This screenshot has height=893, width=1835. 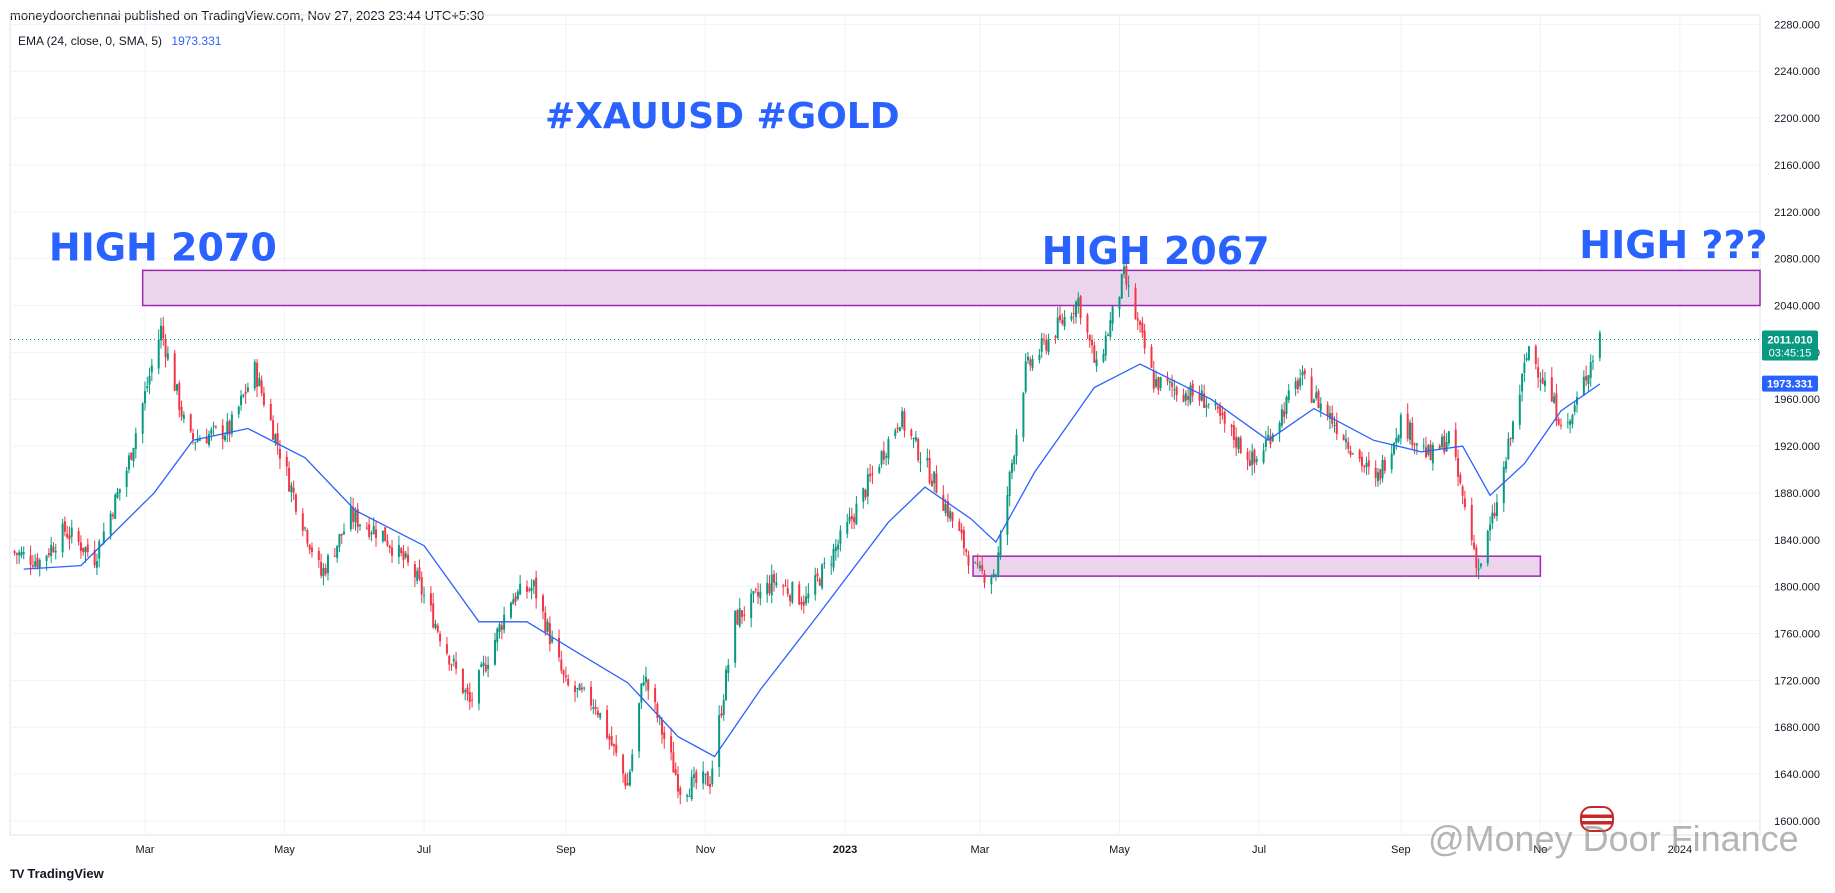 I want to click on indicator-legend: EMA (24, close, 0, SMA, 5) 1973.331, so click(x=119, y=41).